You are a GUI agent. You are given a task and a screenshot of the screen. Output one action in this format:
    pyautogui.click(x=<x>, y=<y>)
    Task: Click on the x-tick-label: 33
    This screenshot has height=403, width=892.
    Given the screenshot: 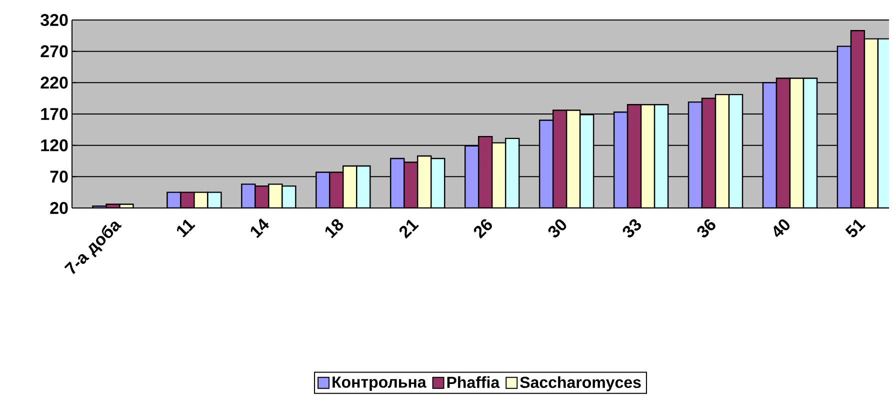 What is the action you would take?
    pyautogui.click(x=631, y=228)
    